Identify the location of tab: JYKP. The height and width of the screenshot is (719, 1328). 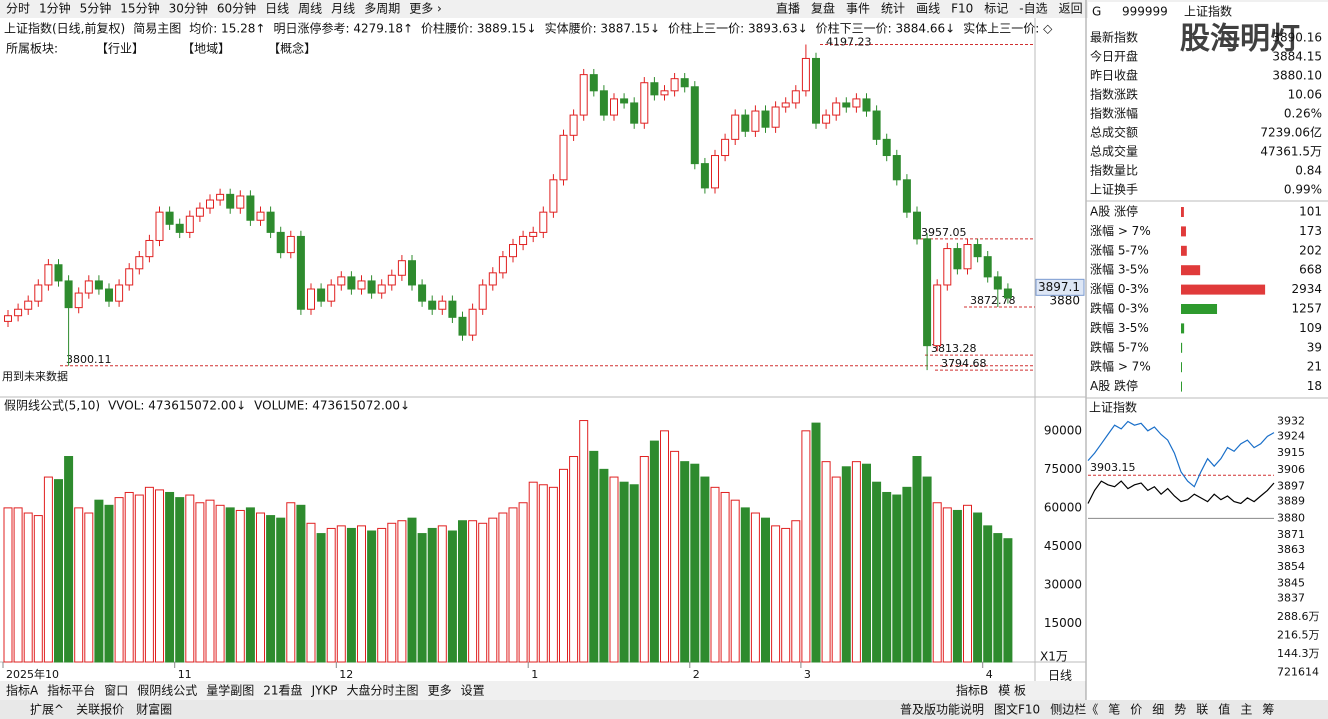
(324, 691).